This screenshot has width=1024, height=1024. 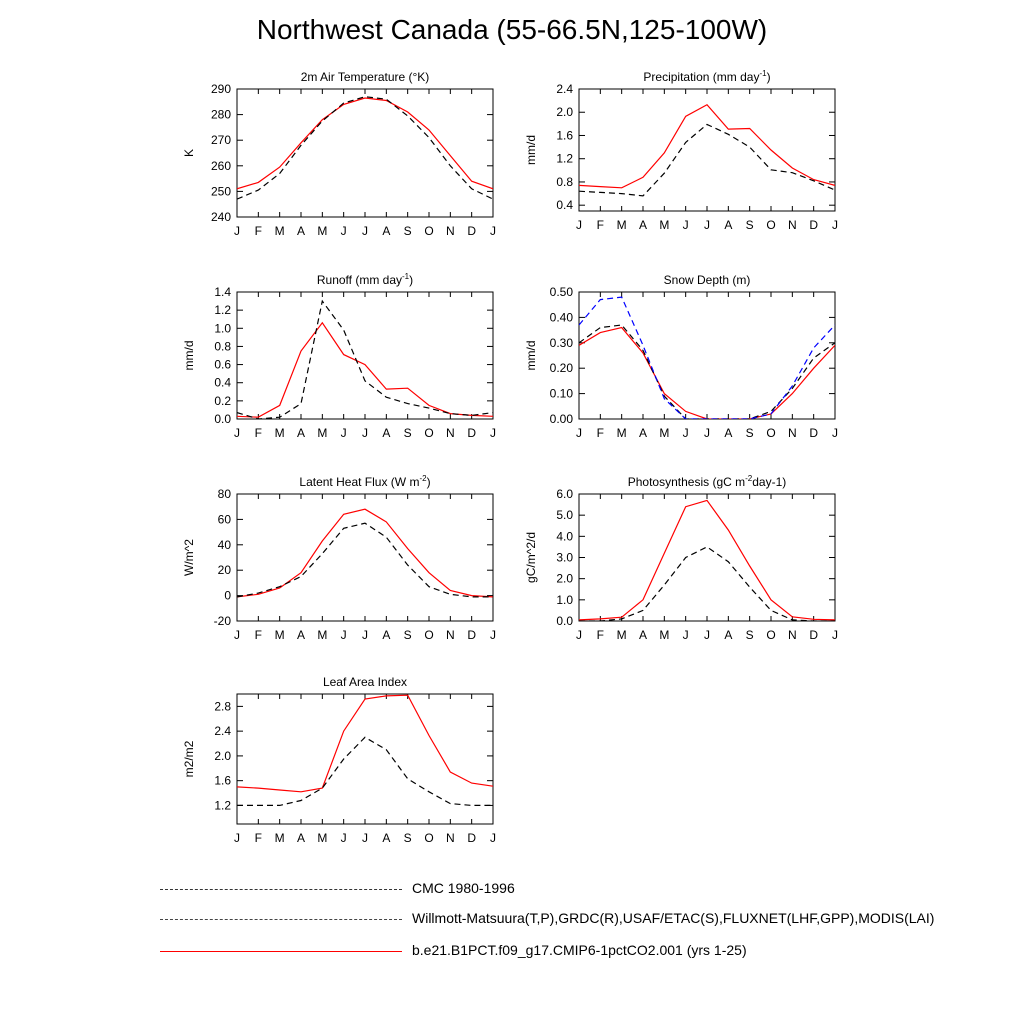 What do you see at coordinates (512, 29) in the screenshot?
I see `figure-title: Northwest Canada (55-66.5N,125-100W)` at bounding box center [512, 29].